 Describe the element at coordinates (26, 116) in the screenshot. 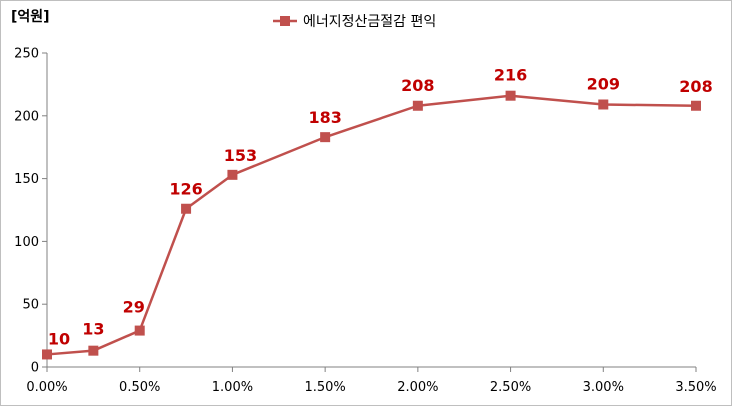

I see `y-tick-label: 200` at that location.